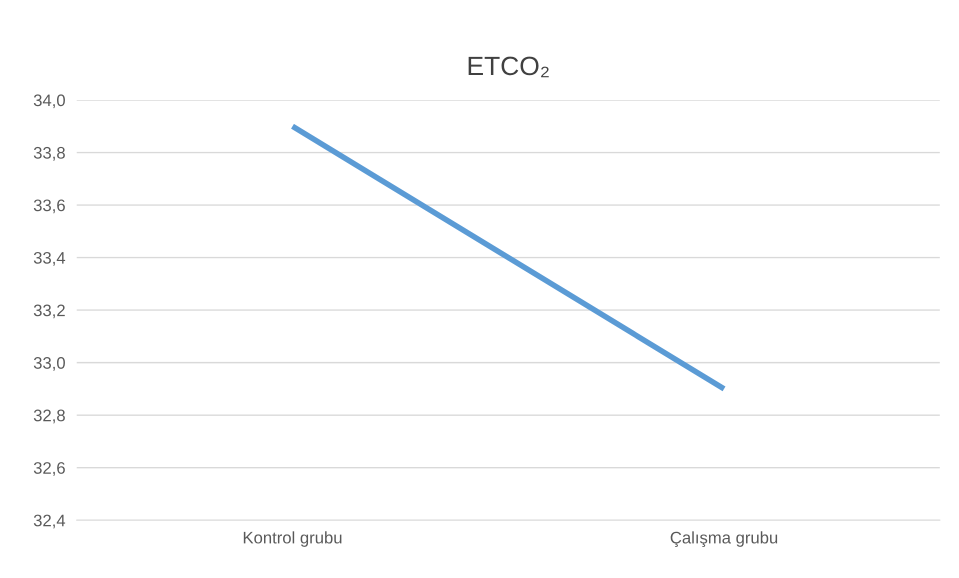 This screenshot has width=959, height=578. I want to click on y-tick-label: 34,0, so click(49, 101).